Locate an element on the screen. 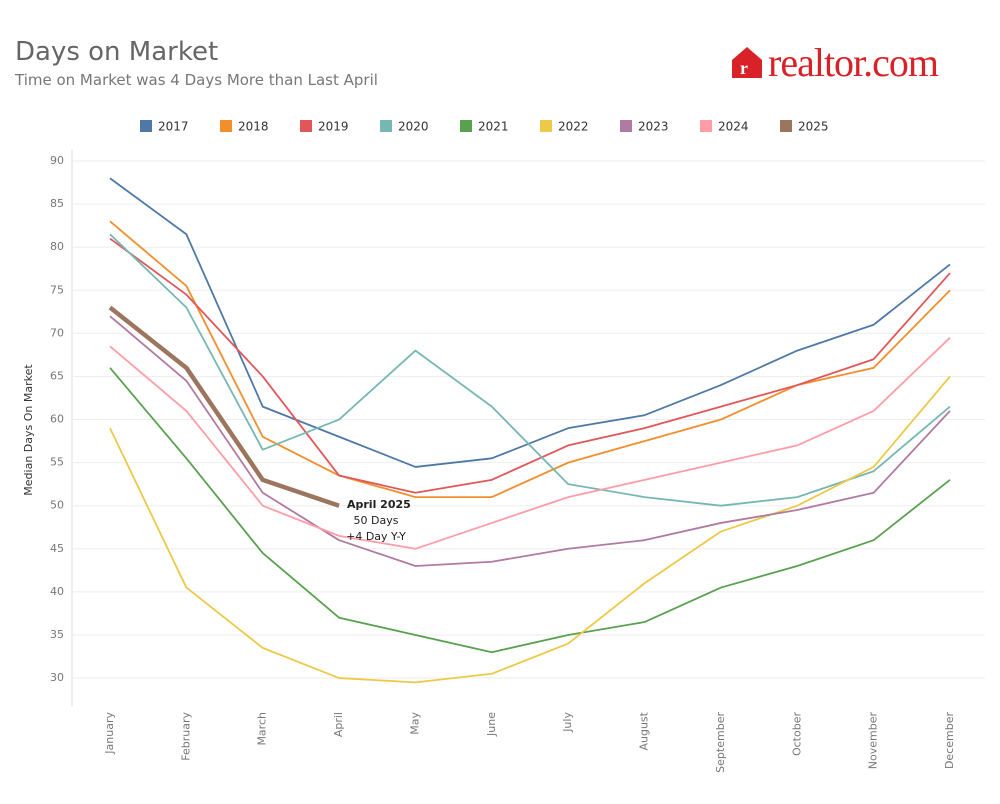 This screenshot has height=804, width=1000. annotation: +4 Day Y-Y is located at coordinates (376, 536).